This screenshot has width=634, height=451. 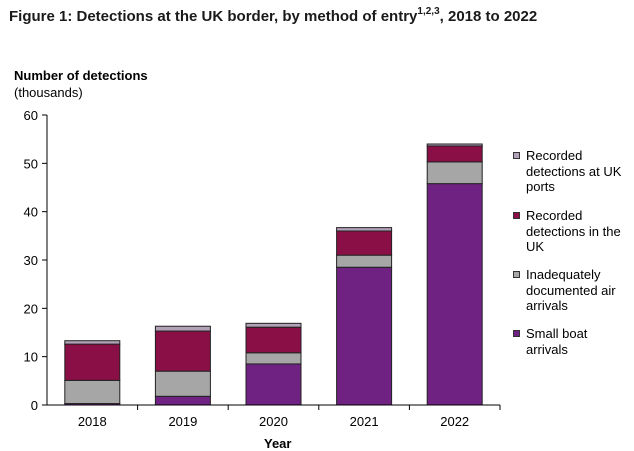 What do you see at coordinates (516, 155) in the screenshot?
I see `legend-swatch-ports` at bounding box center [516, 155].